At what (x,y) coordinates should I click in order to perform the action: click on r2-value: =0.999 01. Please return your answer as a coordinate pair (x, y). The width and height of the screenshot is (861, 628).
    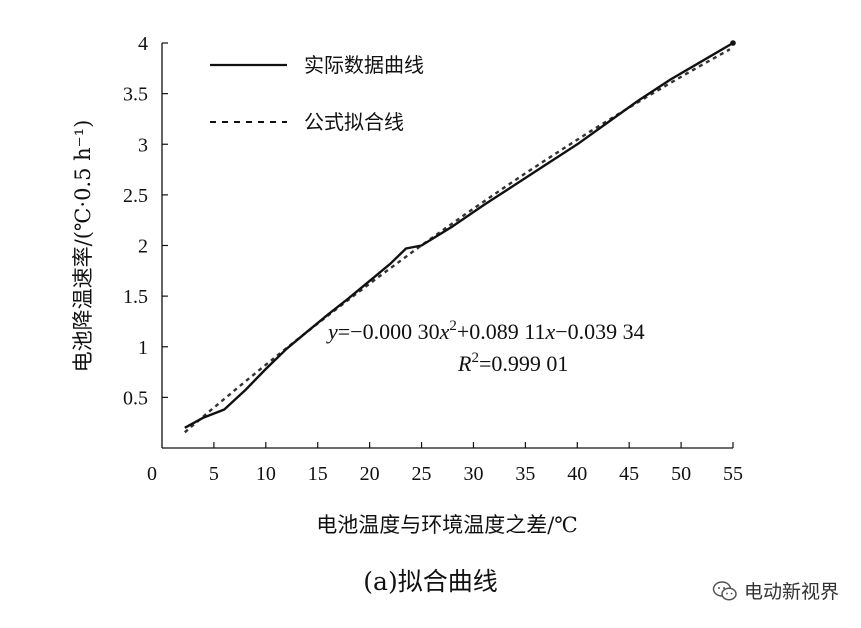
    Looking at the image, I should click on (523, 363).